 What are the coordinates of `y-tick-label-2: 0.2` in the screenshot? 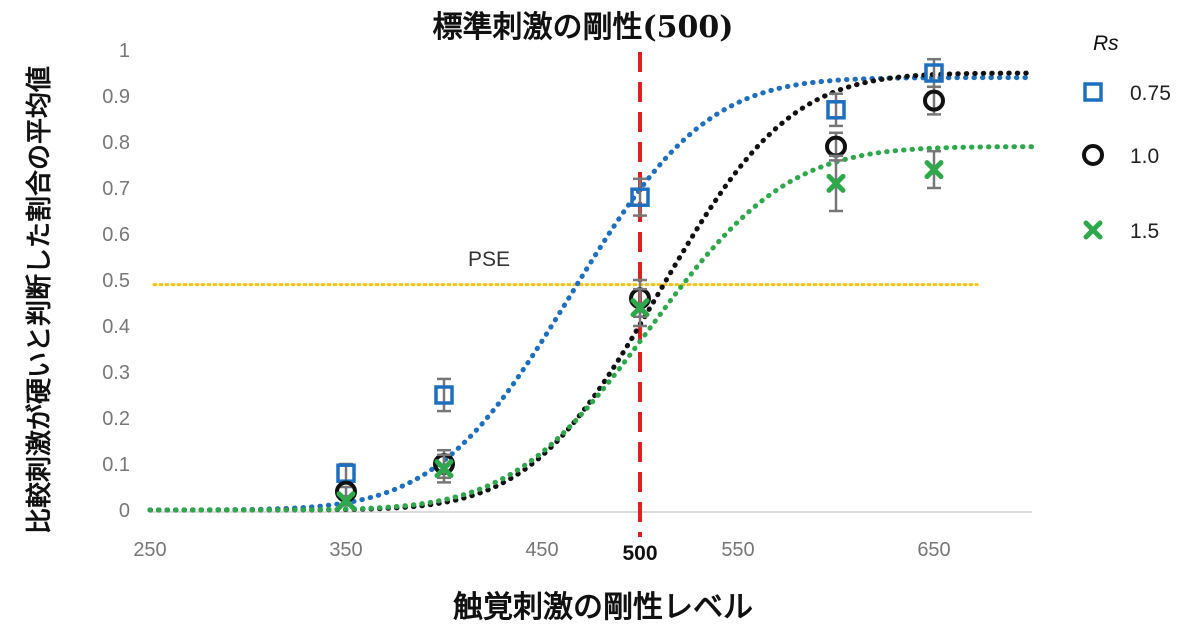 It's located at (116, 419).